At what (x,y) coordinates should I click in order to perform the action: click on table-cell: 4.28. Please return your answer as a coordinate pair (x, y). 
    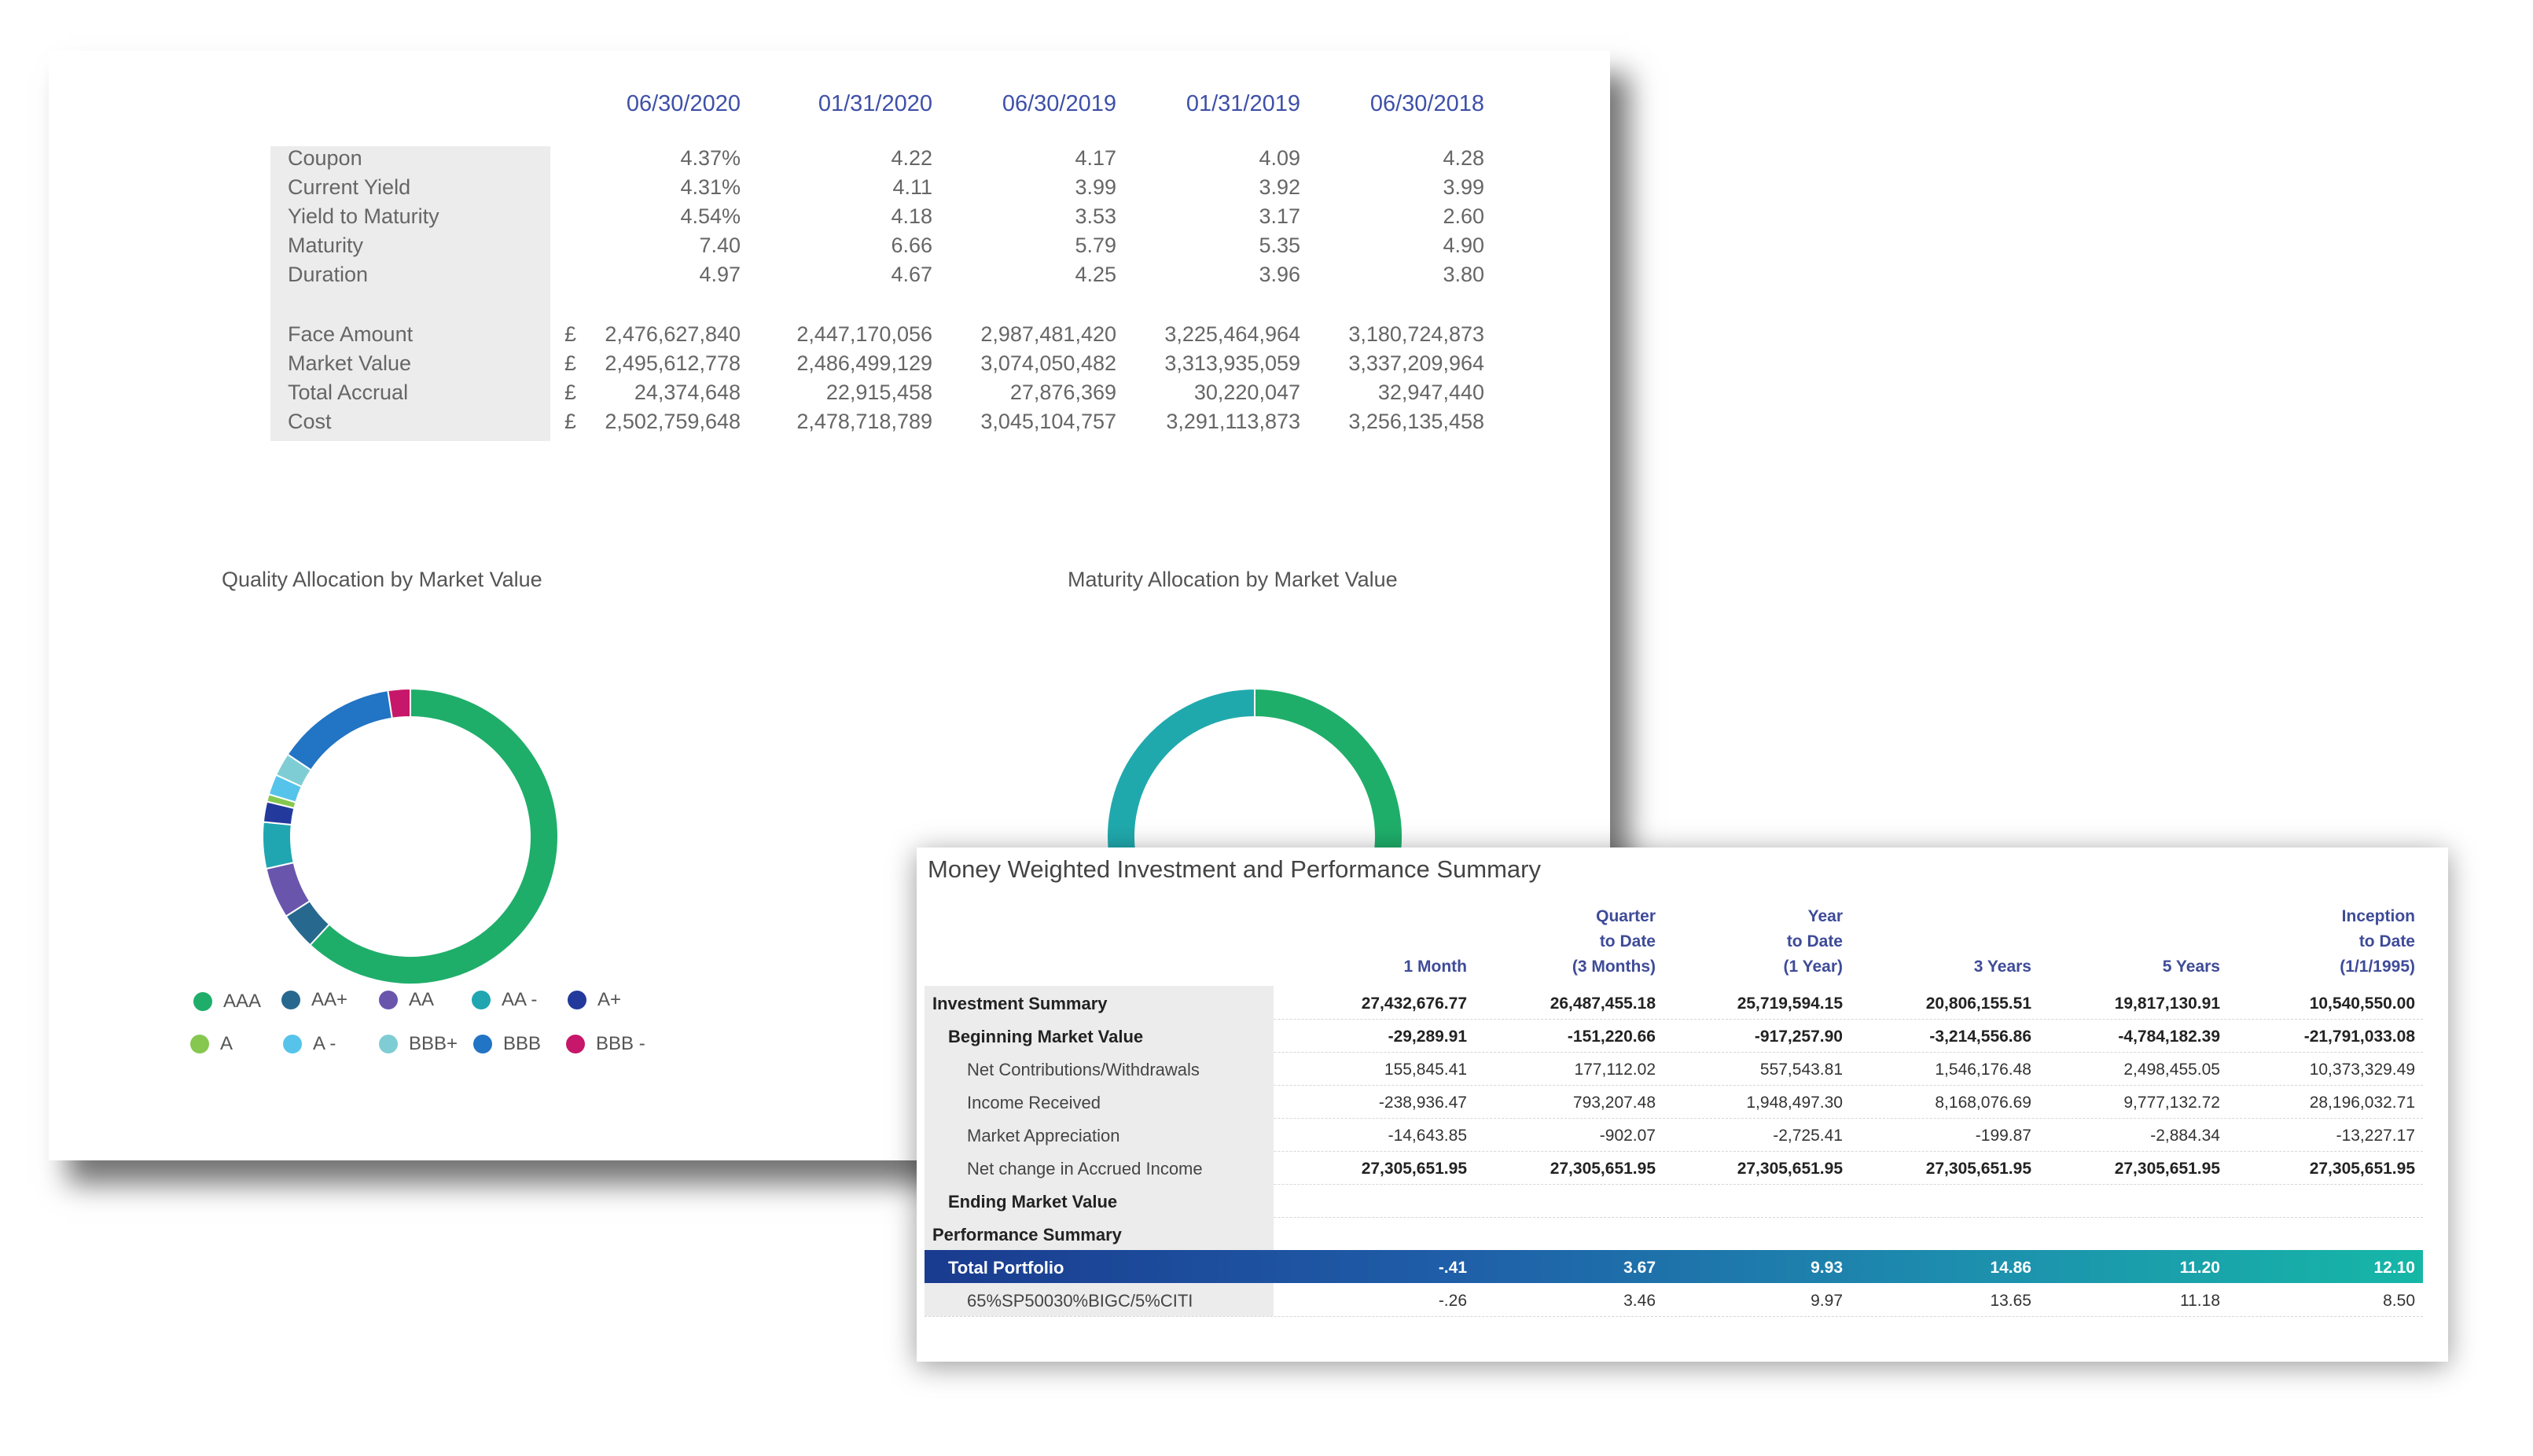
    Looking at the image, I should click on (1463, 158).